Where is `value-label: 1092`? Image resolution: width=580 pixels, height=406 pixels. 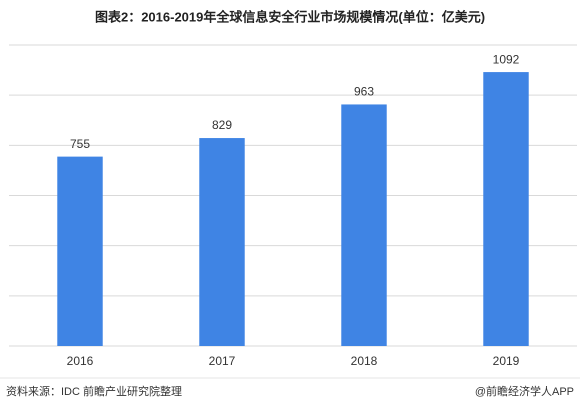 value-label: 1092 is located at coordinates (506, 59).